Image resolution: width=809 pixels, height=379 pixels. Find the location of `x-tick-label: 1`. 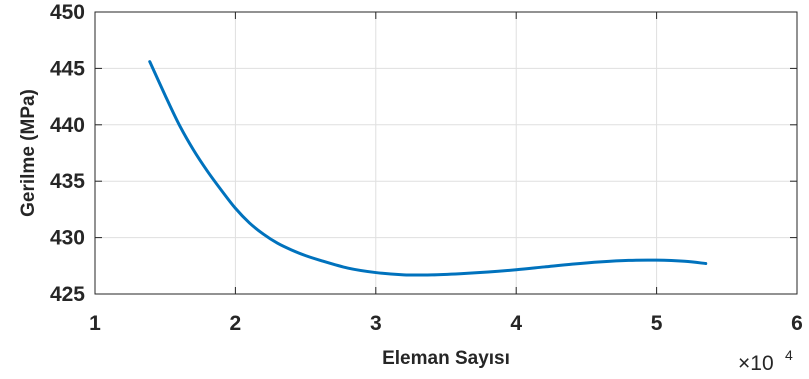

x-tick-label: 1 is located at coordinates (95, 323).